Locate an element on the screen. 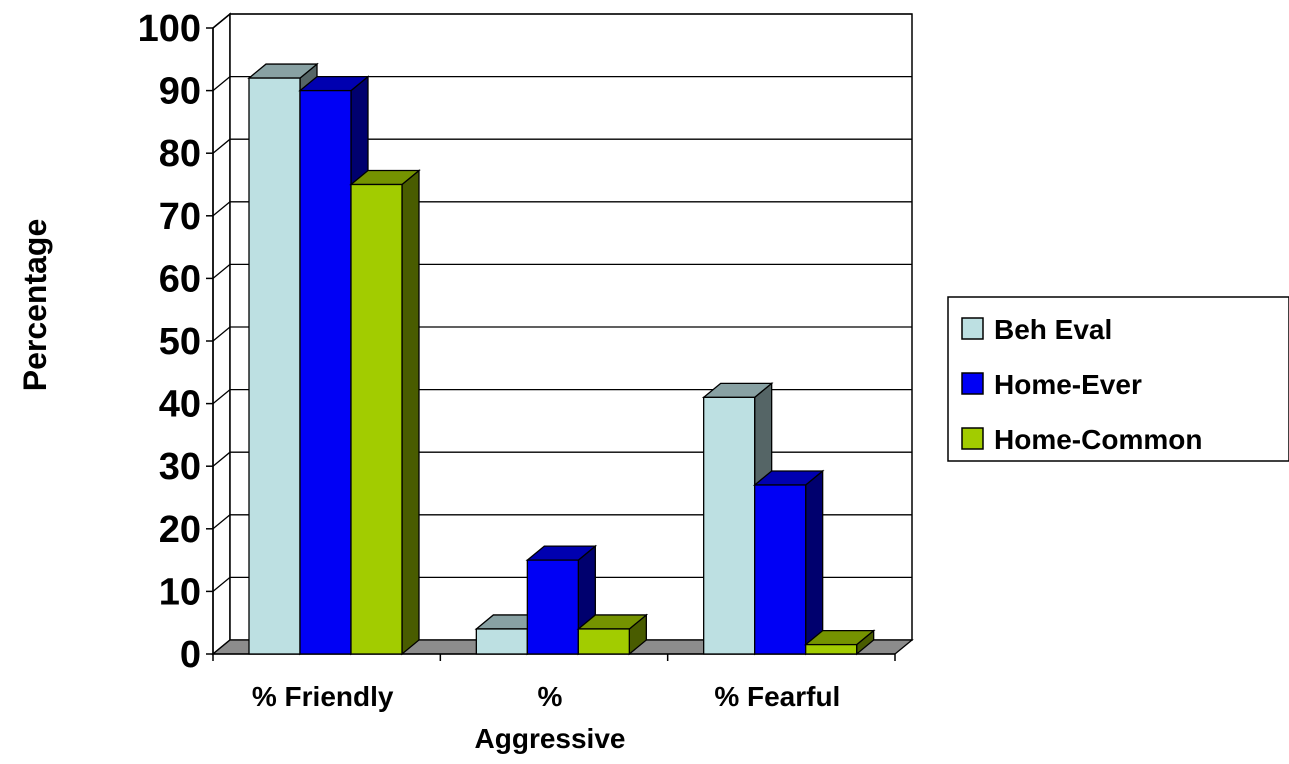 This screenshot has width=1289, height=764. legend-box is located at coordinates (1118, 379).